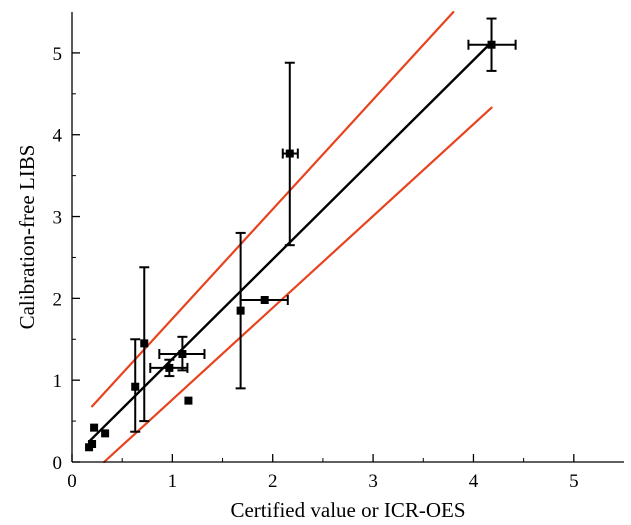  What do you see at coordinates (58, 381) in the screenshot?
I see `y-tick-label: 1` at bounding box center [58, 381].